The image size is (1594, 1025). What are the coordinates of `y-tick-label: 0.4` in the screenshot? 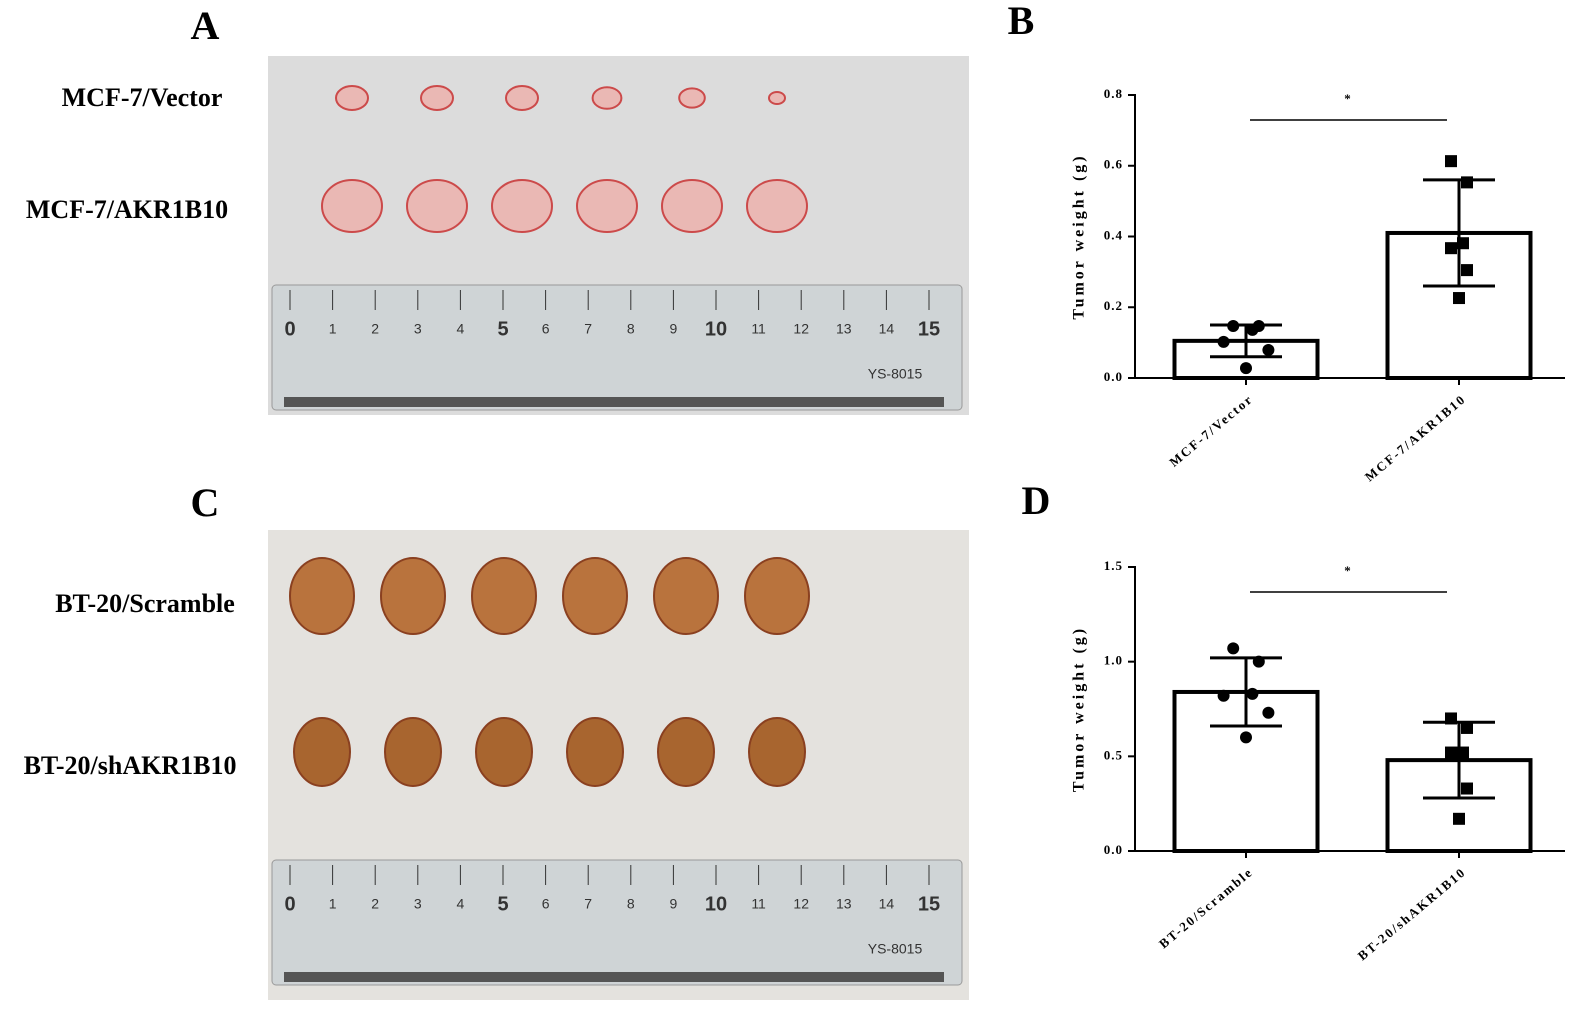 It's located at (1113, 234).